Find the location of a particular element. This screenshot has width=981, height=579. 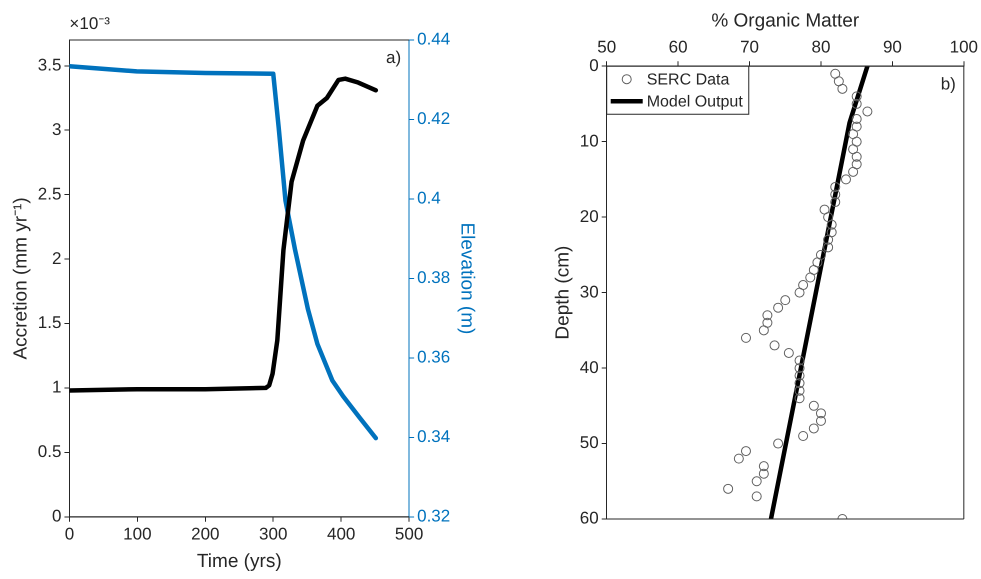

x-tick-label: 50 is located at coordinates (606, 47).